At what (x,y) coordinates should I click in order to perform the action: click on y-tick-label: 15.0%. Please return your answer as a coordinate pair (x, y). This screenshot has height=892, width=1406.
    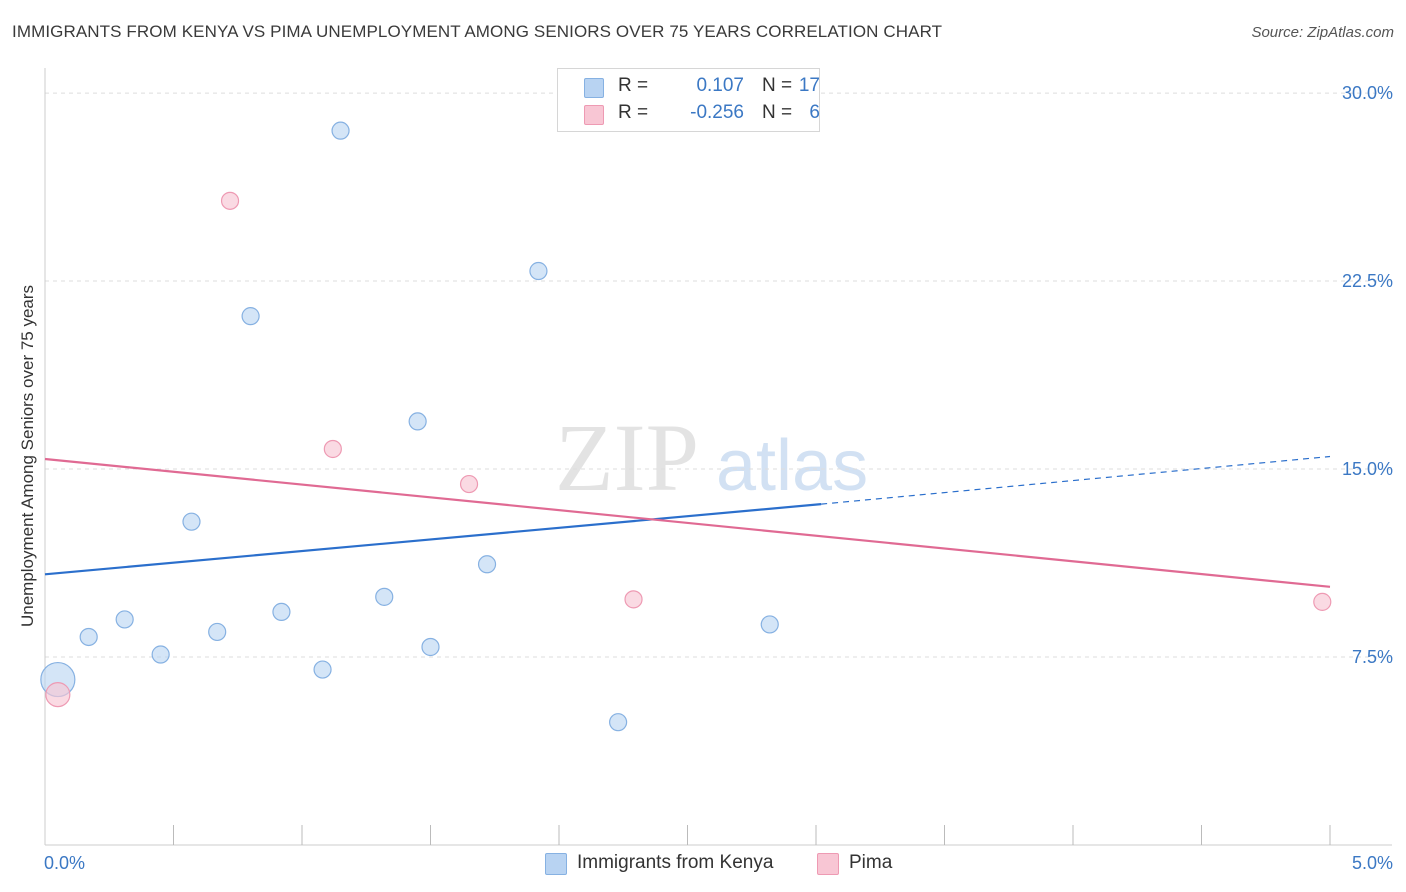
    Looking at the image, I should click on (1367, 469).